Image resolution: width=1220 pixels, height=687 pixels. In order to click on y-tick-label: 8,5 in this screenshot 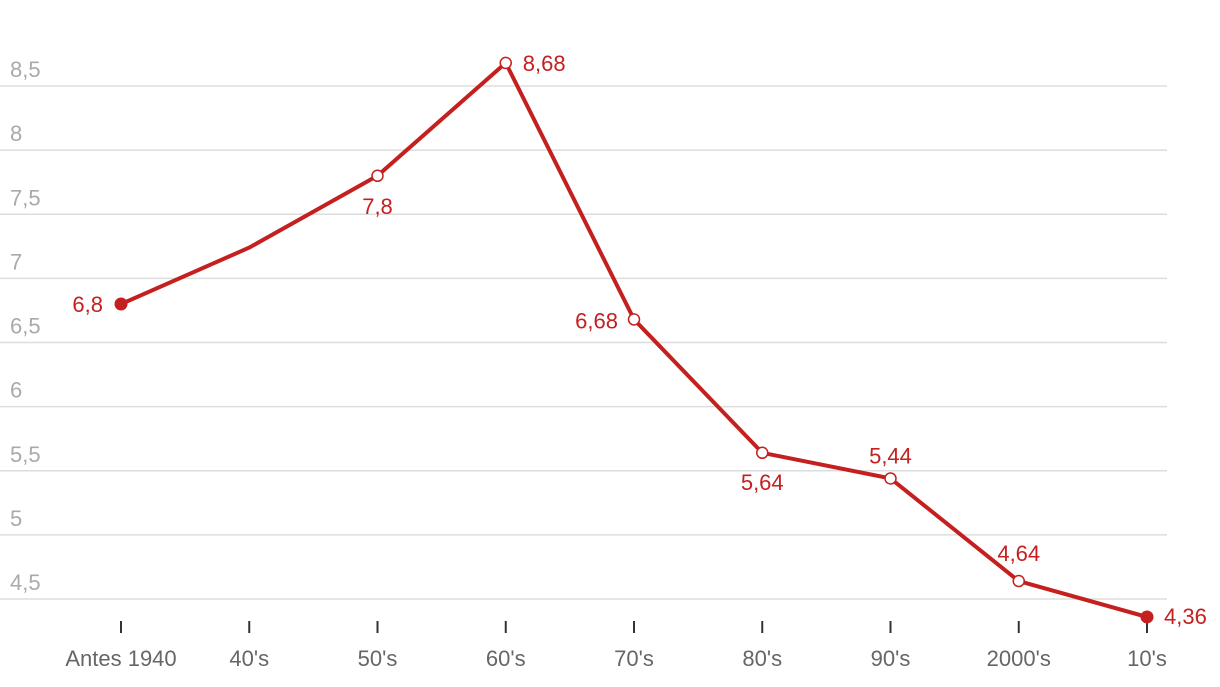, I will do `click(25, 69)`.